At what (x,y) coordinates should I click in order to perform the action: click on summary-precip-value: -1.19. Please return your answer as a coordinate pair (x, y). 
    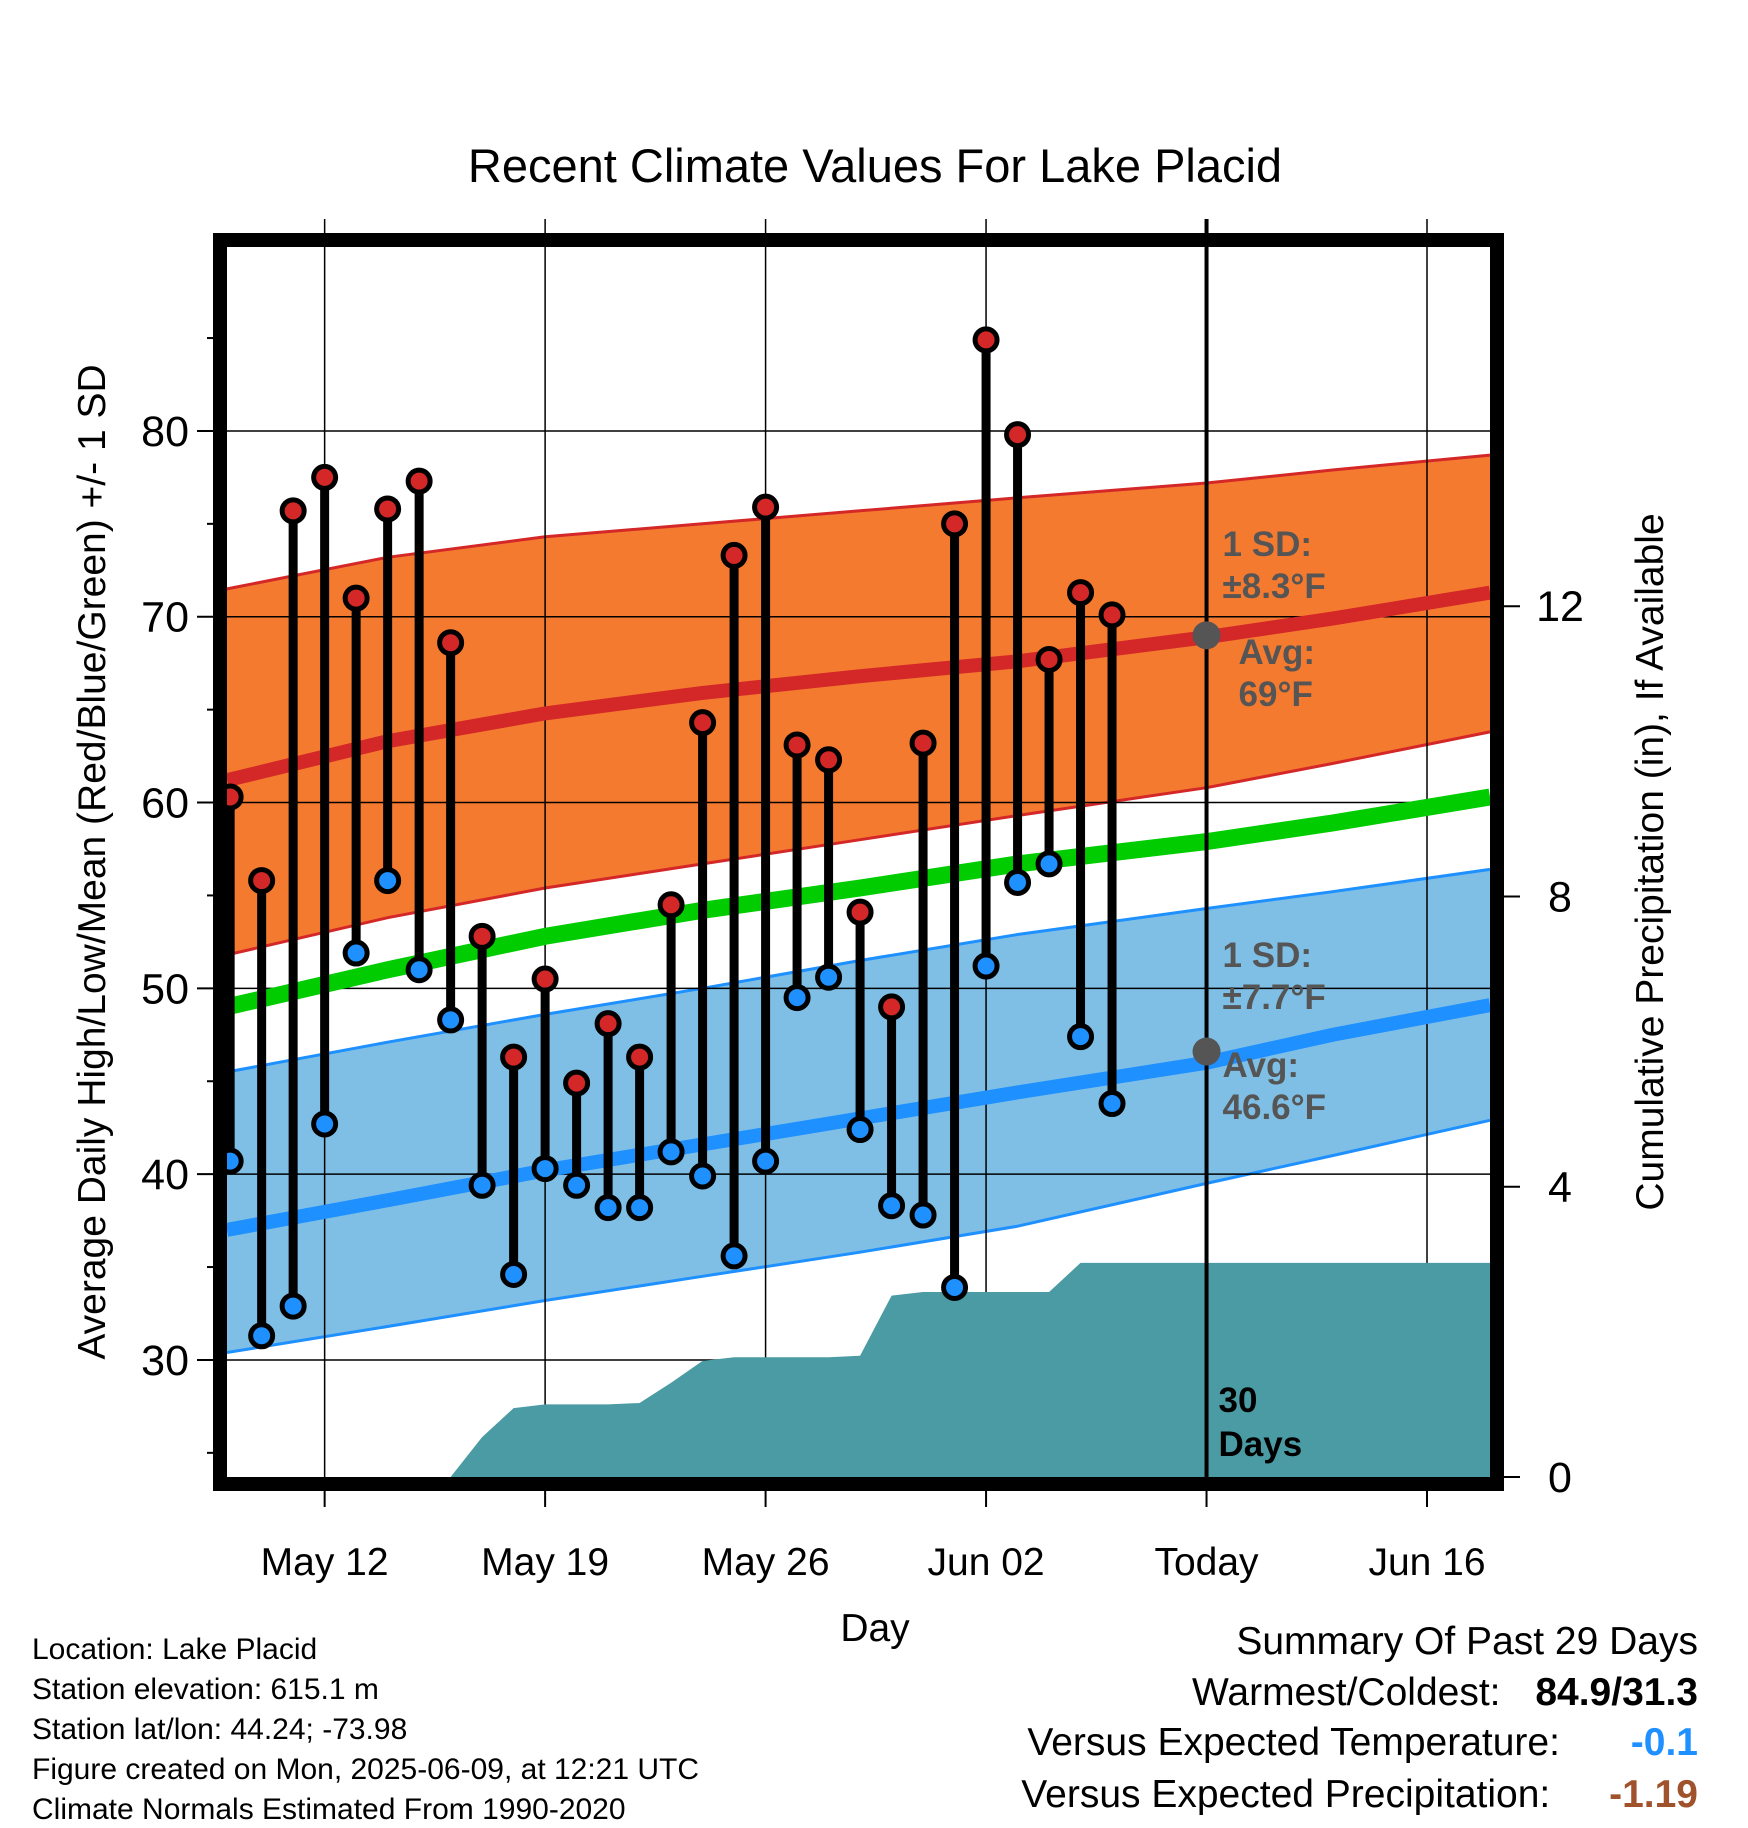
    Looking at the image, I should click on (1653, 1794).